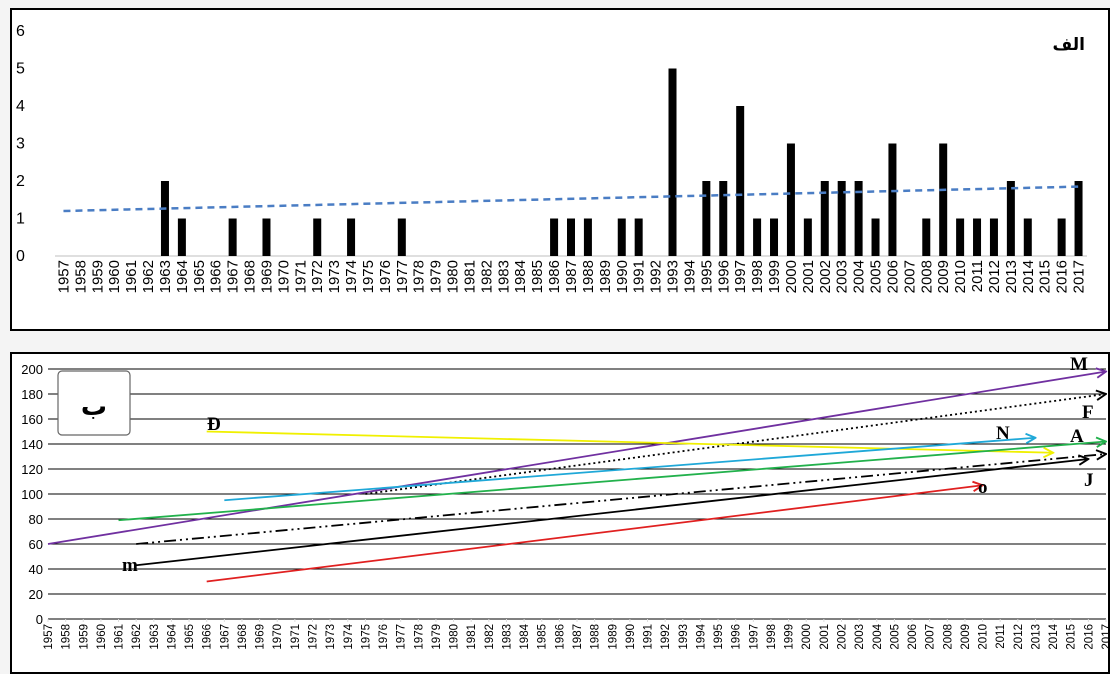  Describe the element at coordinates (666, 637) in the screenshot. I see `x-tick-label: 1992` at that location.